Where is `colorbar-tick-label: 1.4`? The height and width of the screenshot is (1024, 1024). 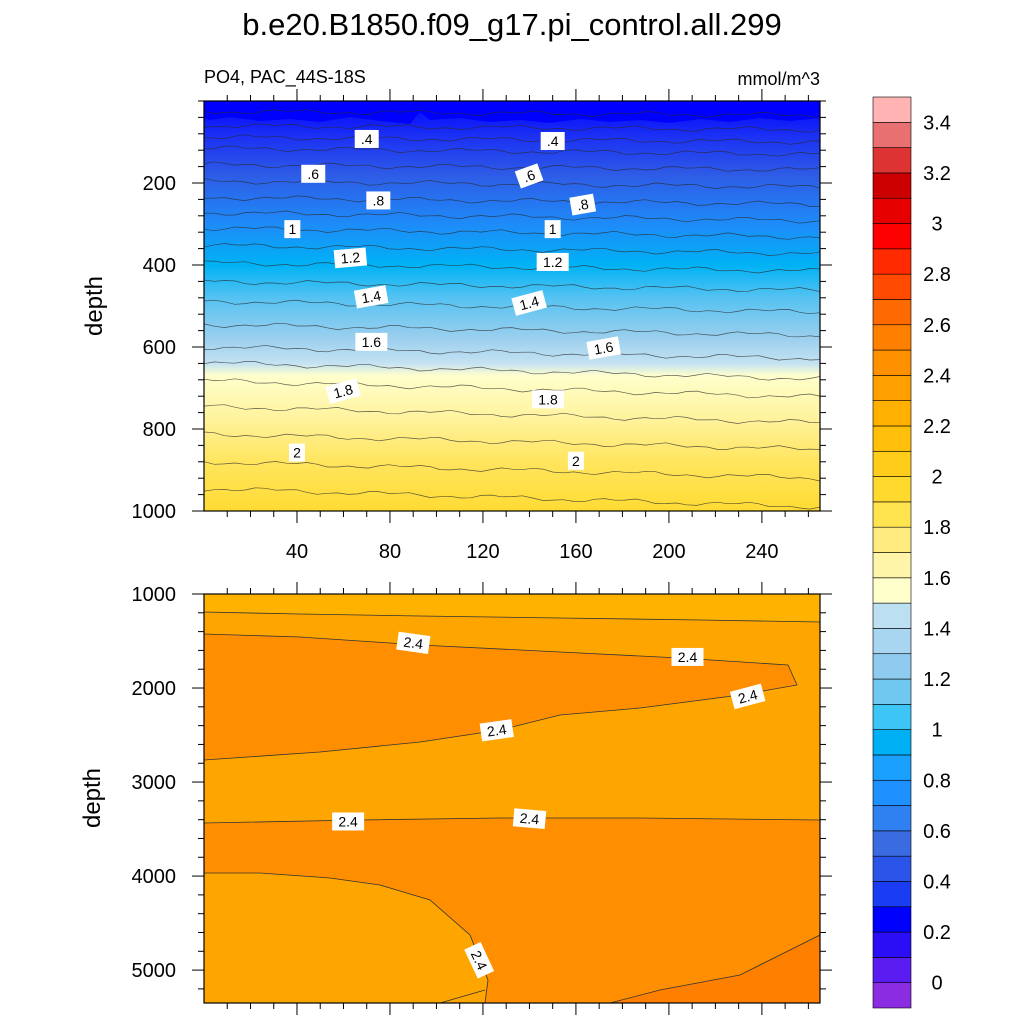 colorbar-tick-label: 1.4 is located at coordinates (937, 629).